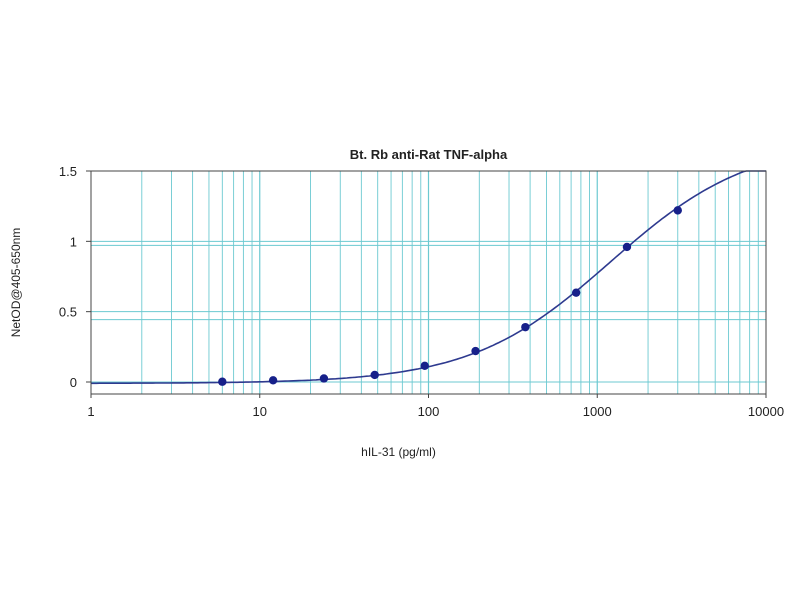 Image resolution: width=800 pixels, height=600 pixels. I want to click on x-tick-label: 100, so click(429, 411).